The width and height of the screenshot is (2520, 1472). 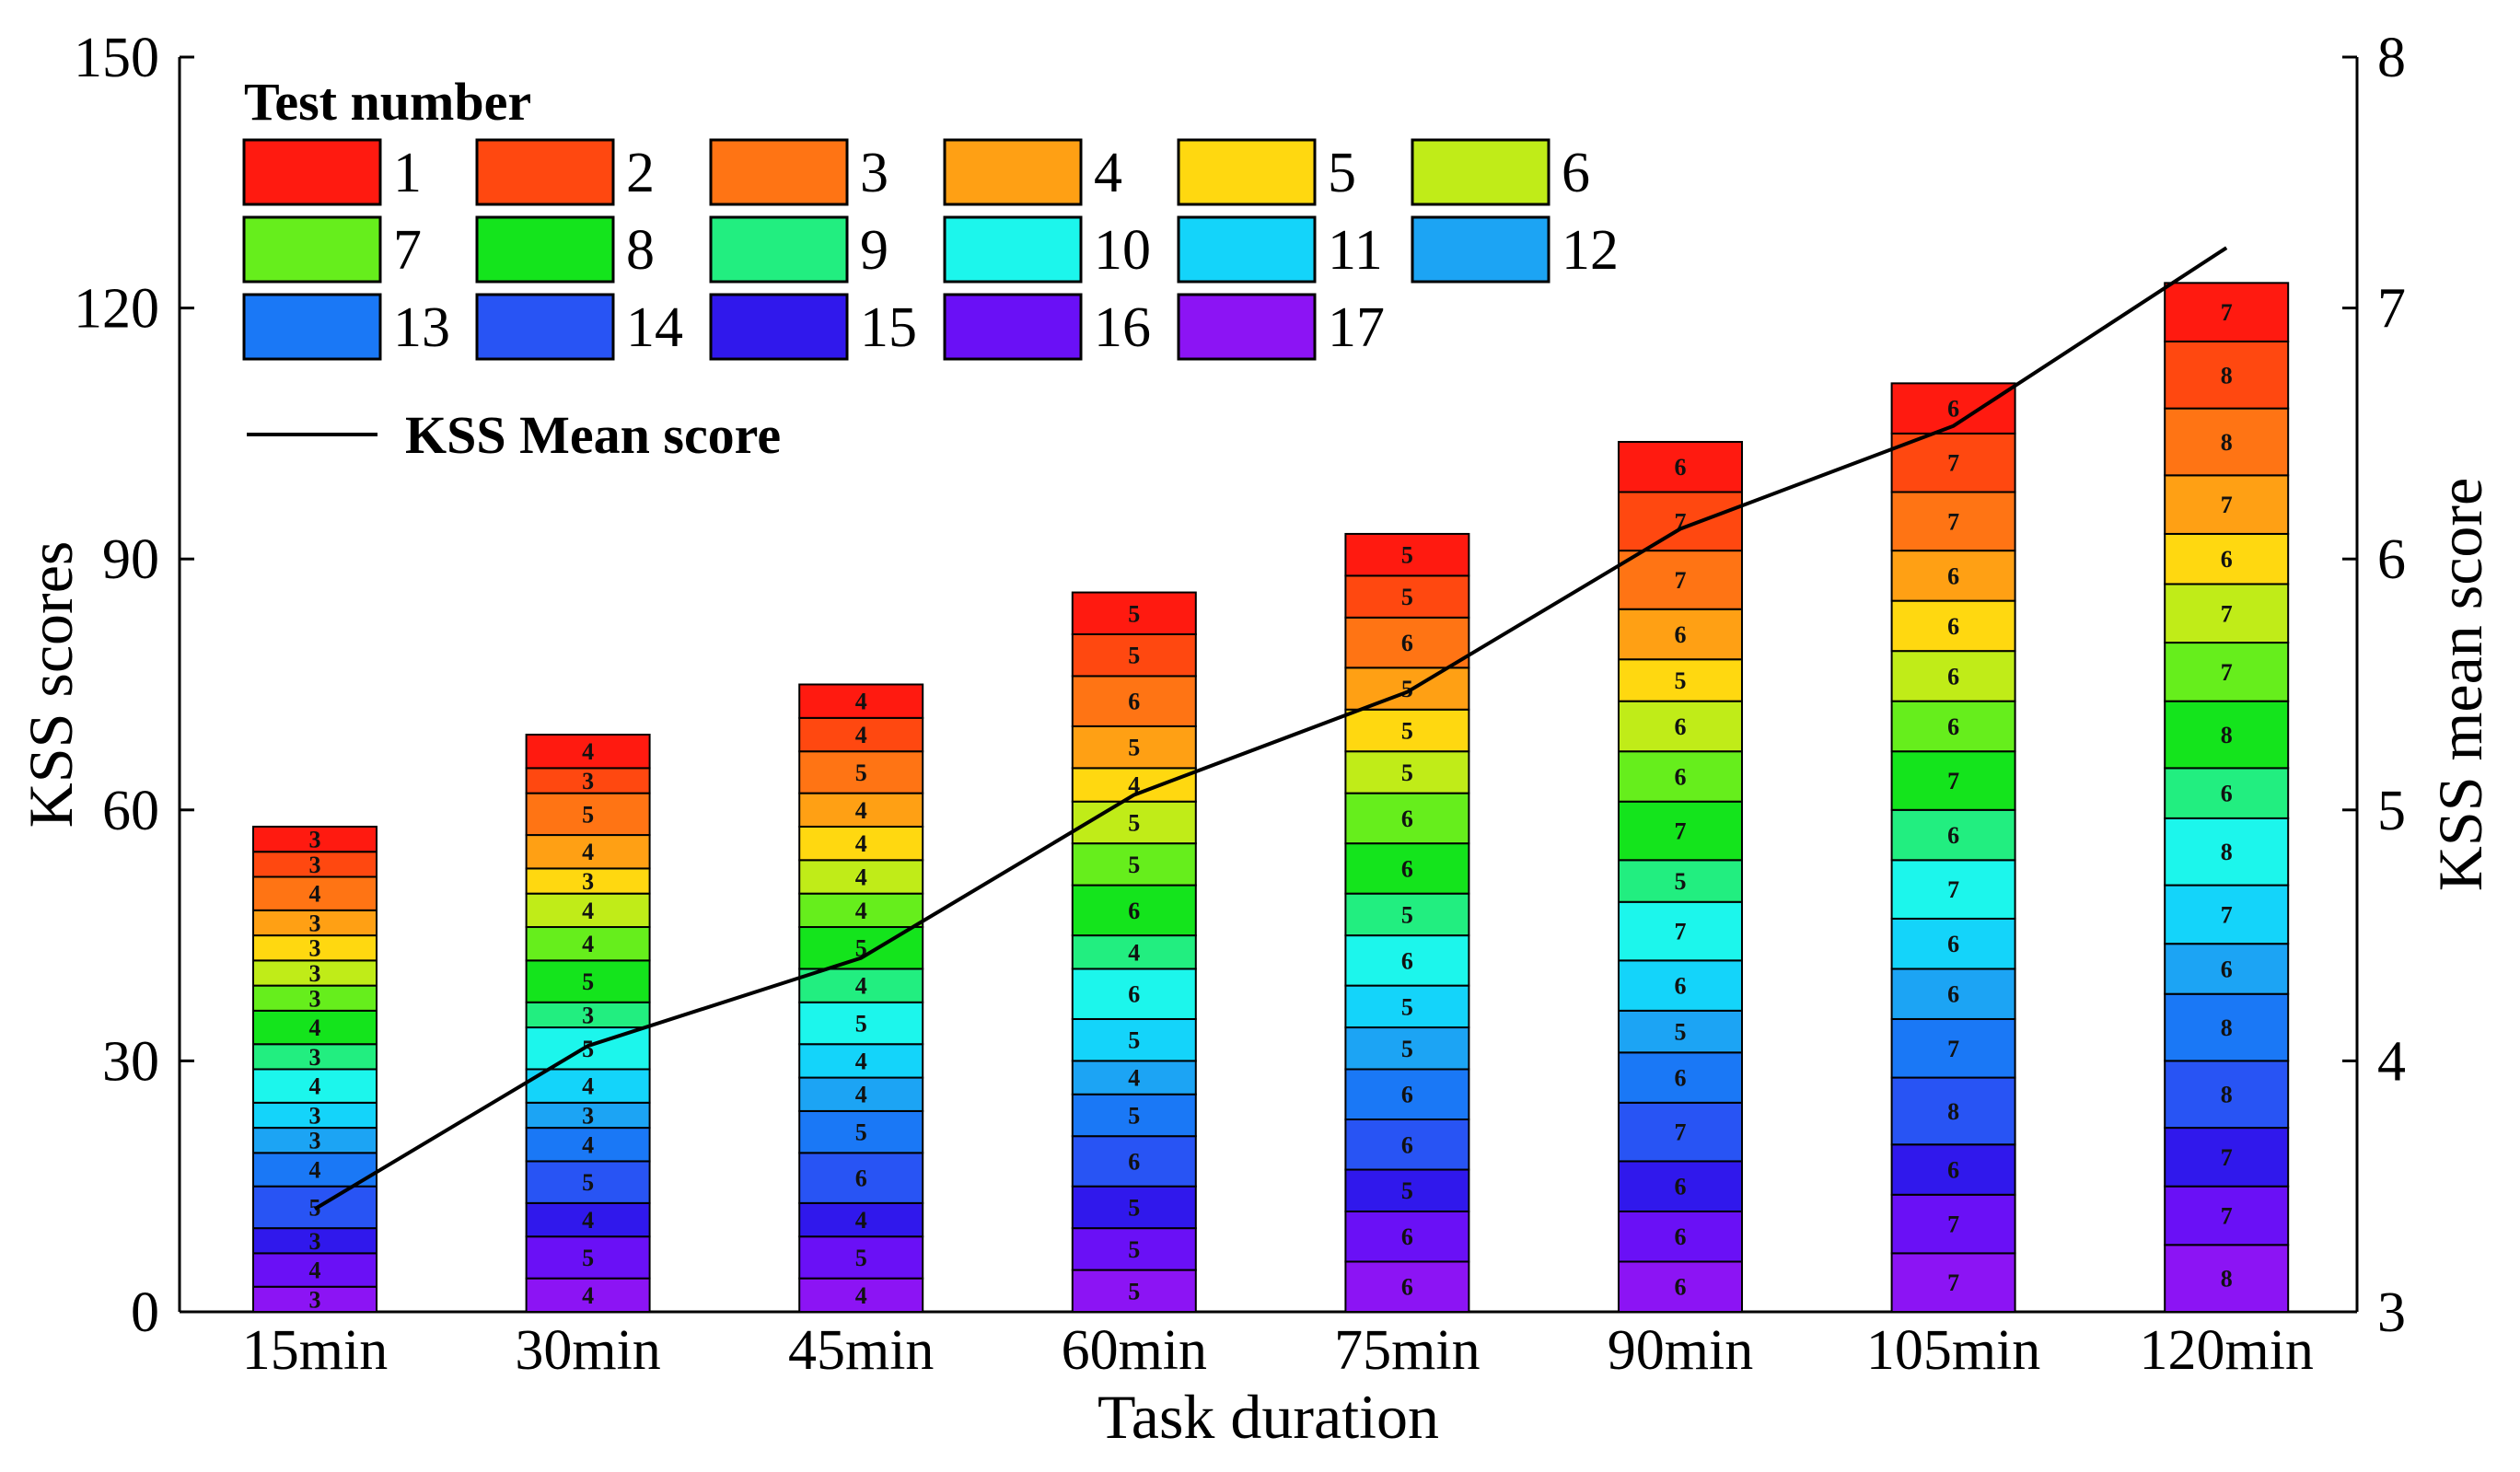 I want to click on y2-tick-label: 6, so click(x=2391, y=560).